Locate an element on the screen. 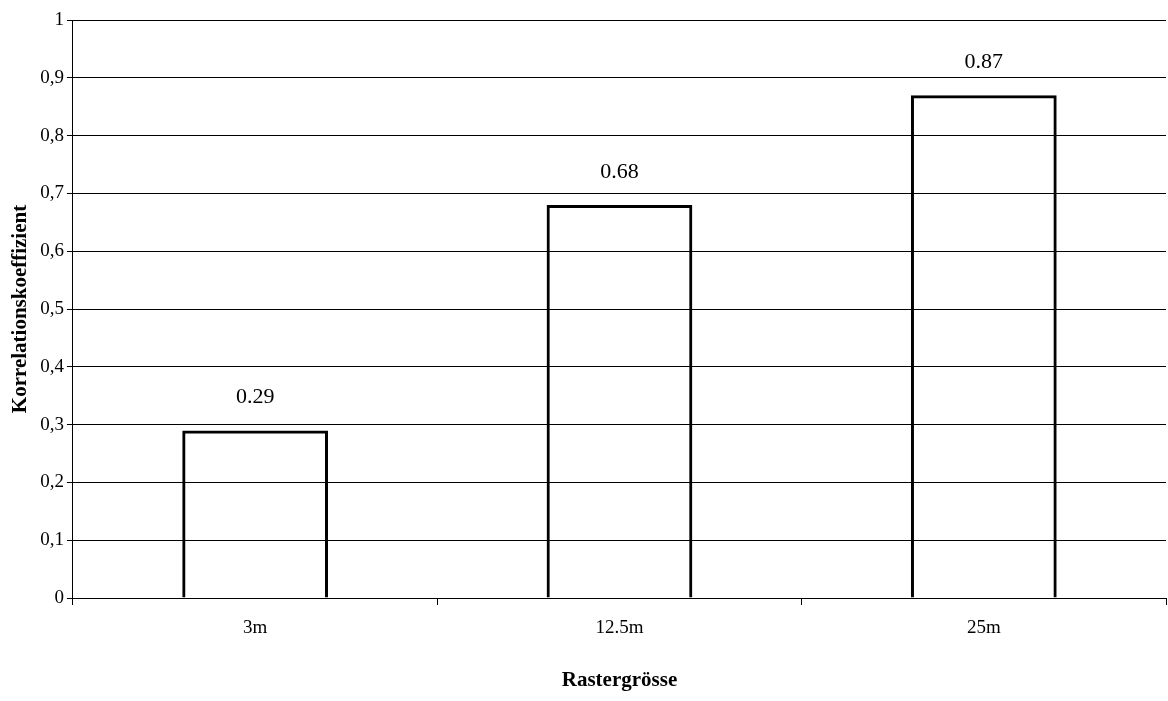  y-tick-label: 0,6 is located at coordinates (52, 250).